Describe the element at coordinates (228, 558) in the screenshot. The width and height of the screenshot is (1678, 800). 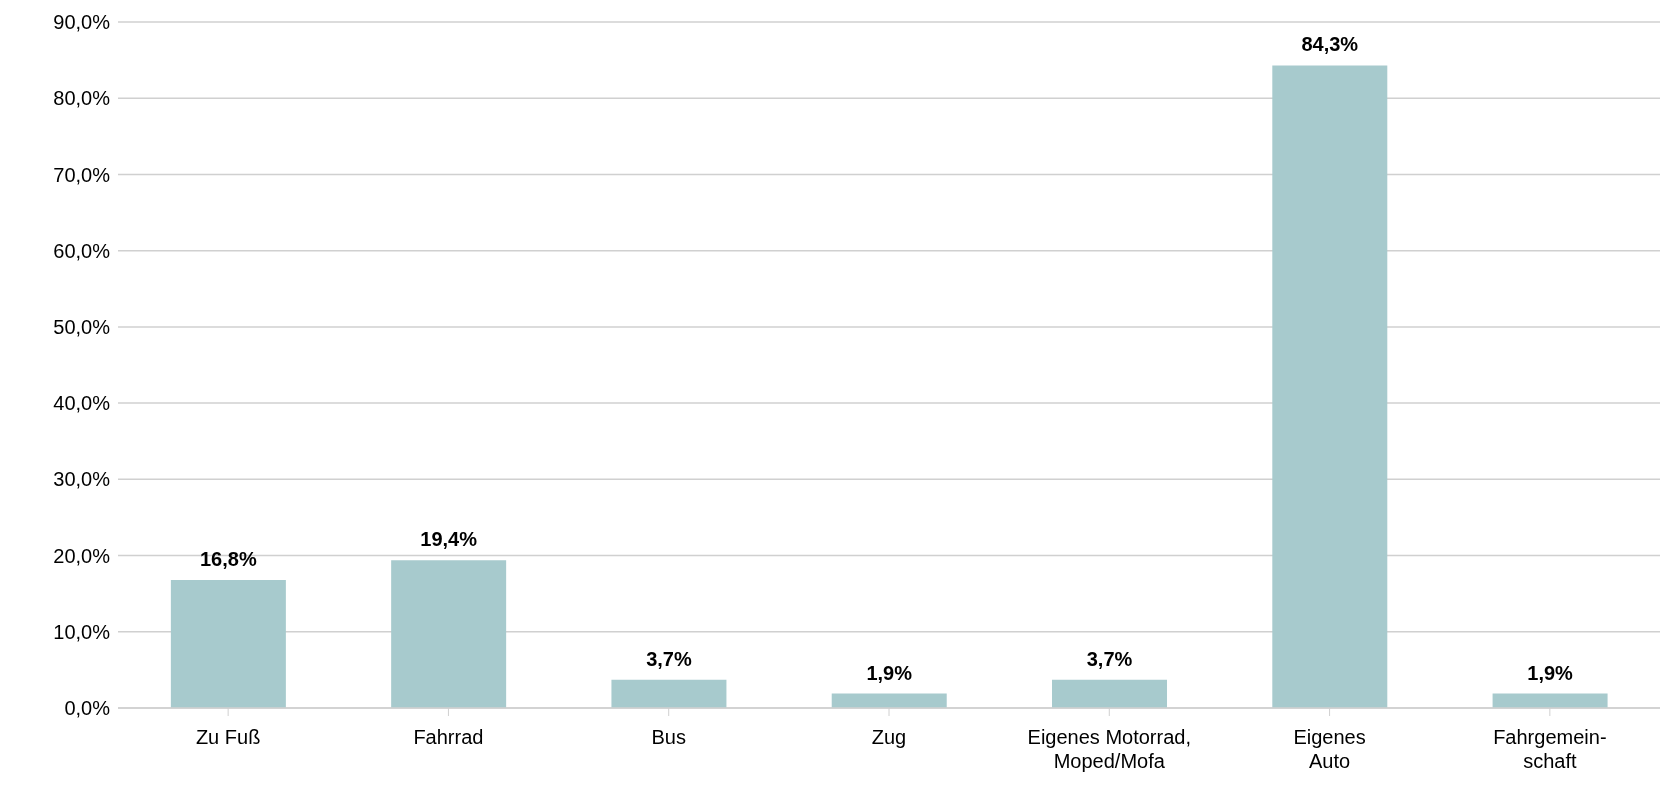
I see `data-label: 16,8%` at that location.